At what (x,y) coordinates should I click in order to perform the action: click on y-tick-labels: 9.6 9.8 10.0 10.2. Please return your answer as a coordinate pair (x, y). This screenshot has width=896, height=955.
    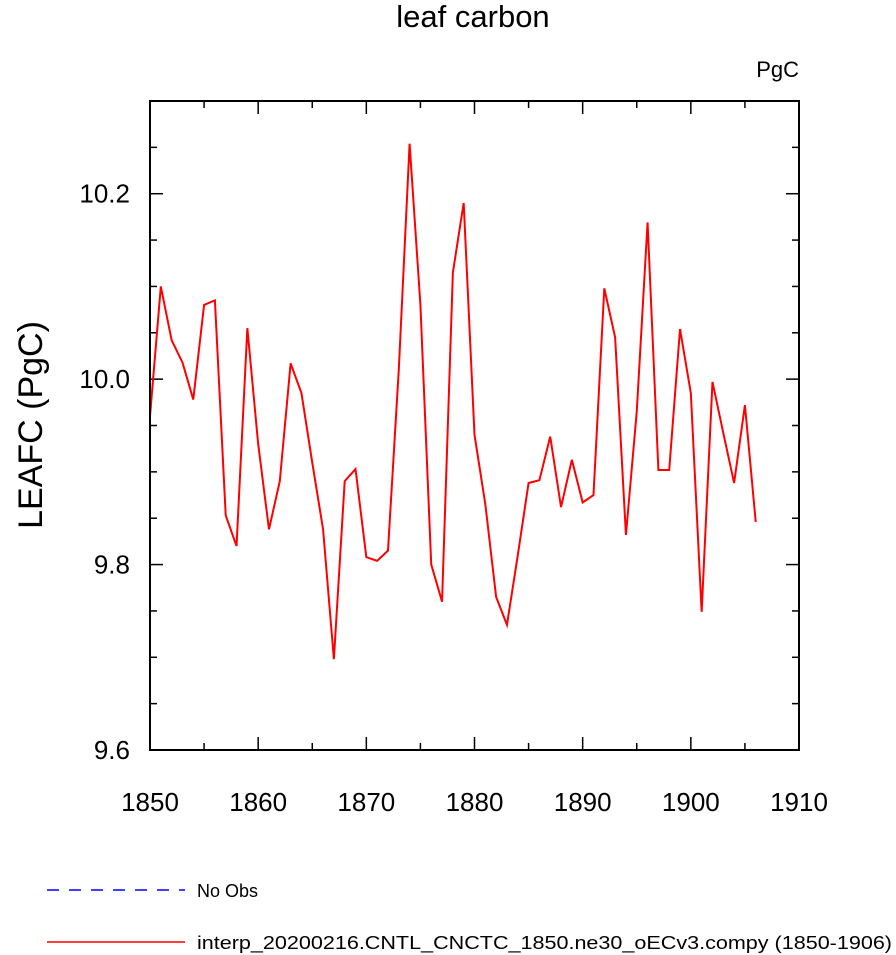
    Looking at the image, I should click on (104, 472).